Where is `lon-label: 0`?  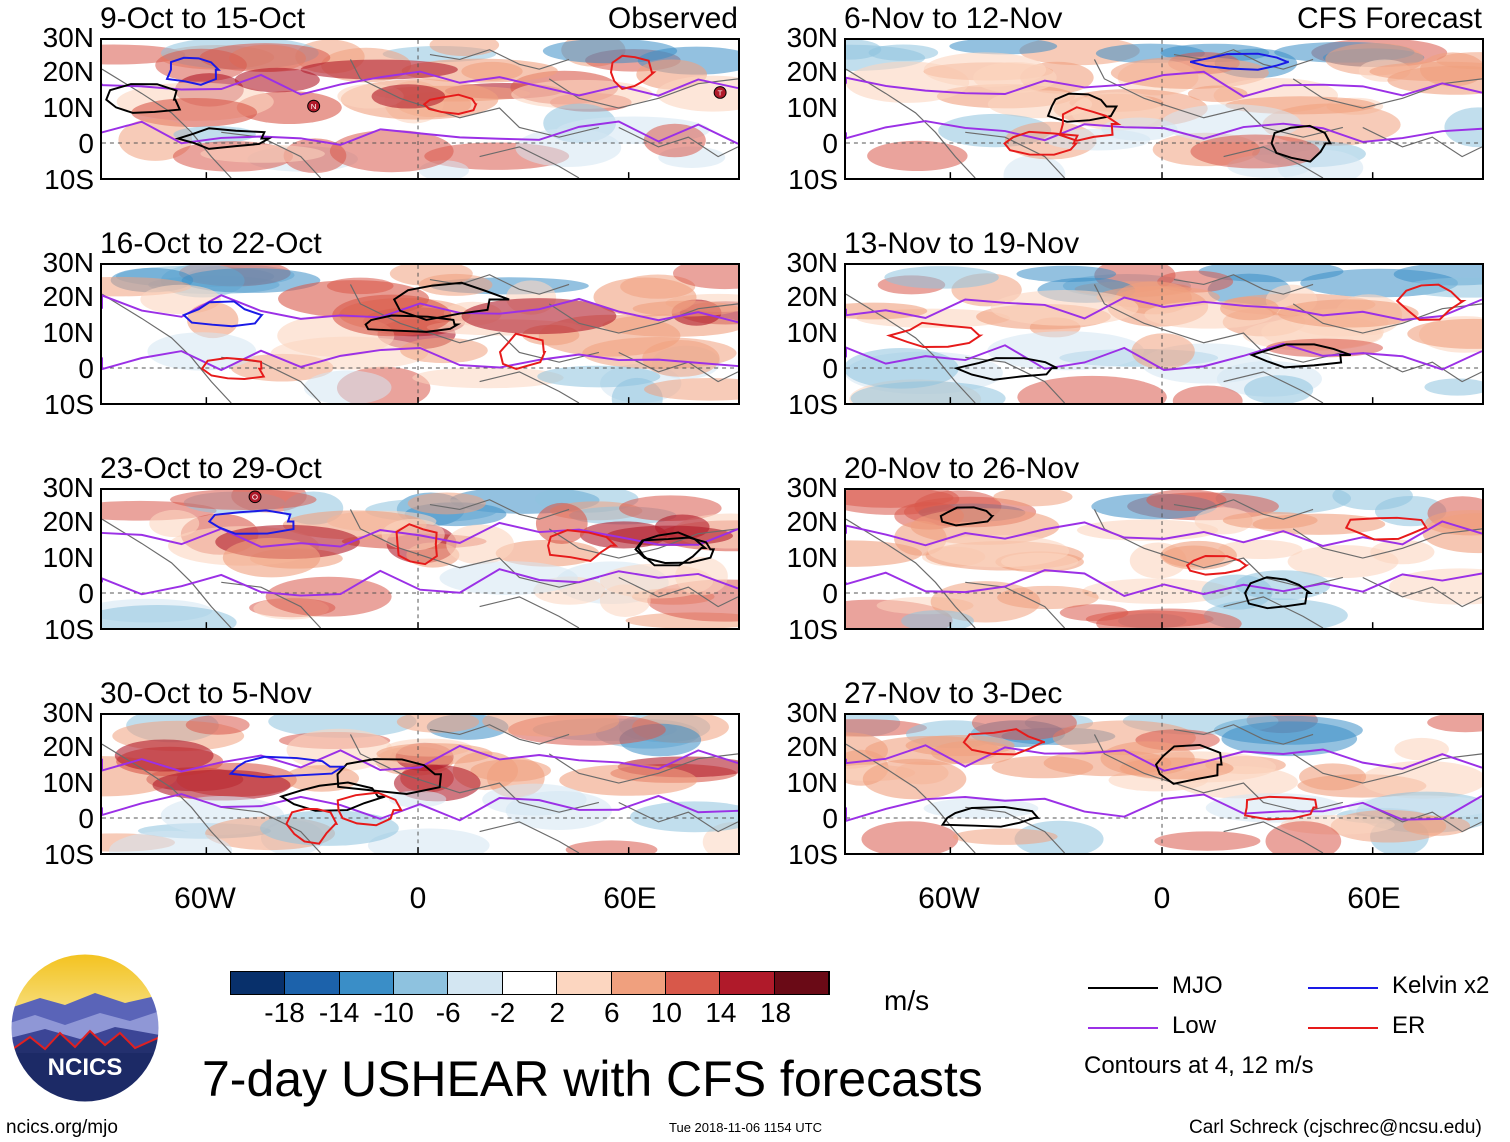 lon-label: 0 is located at coordinates (418, 898).